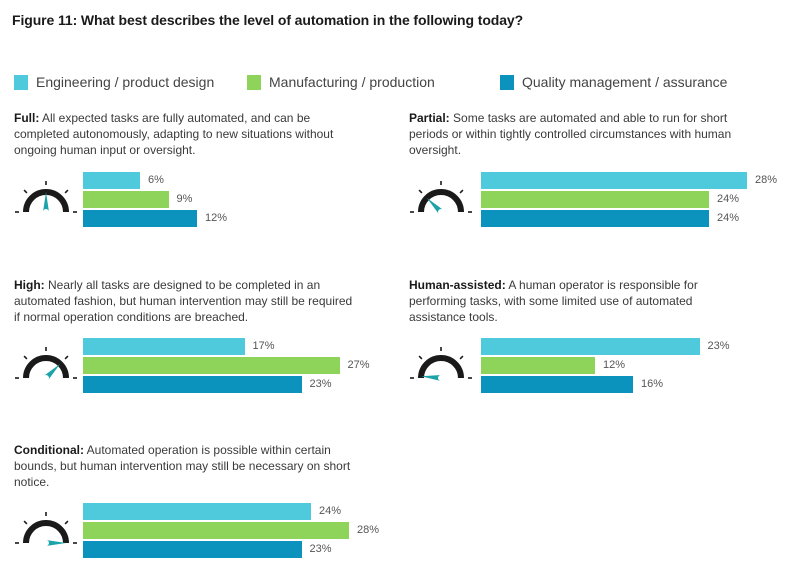  I want to click on legend-item-engineering: Engineering / product design, so click(114, 82).